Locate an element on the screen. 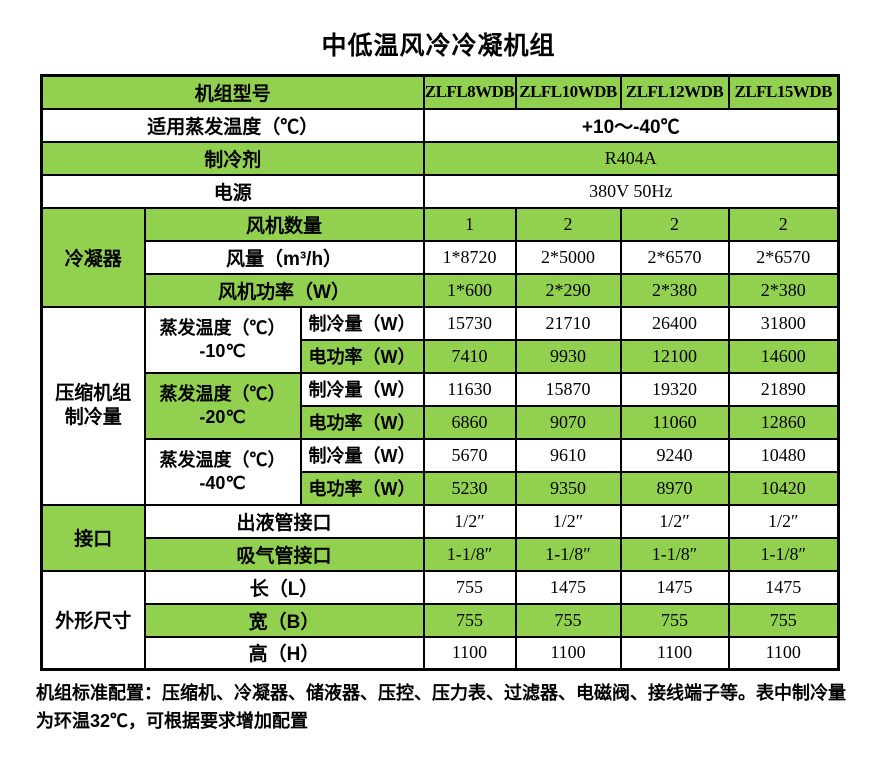 Image resolution: width=875 pixels, height=781 pixels. row-cooling-capacity-minus40: 蒸发温度（℃） -40℃ 制冷量（W） 5670 9610 9240 10480 is located at coordinates (441, 471).